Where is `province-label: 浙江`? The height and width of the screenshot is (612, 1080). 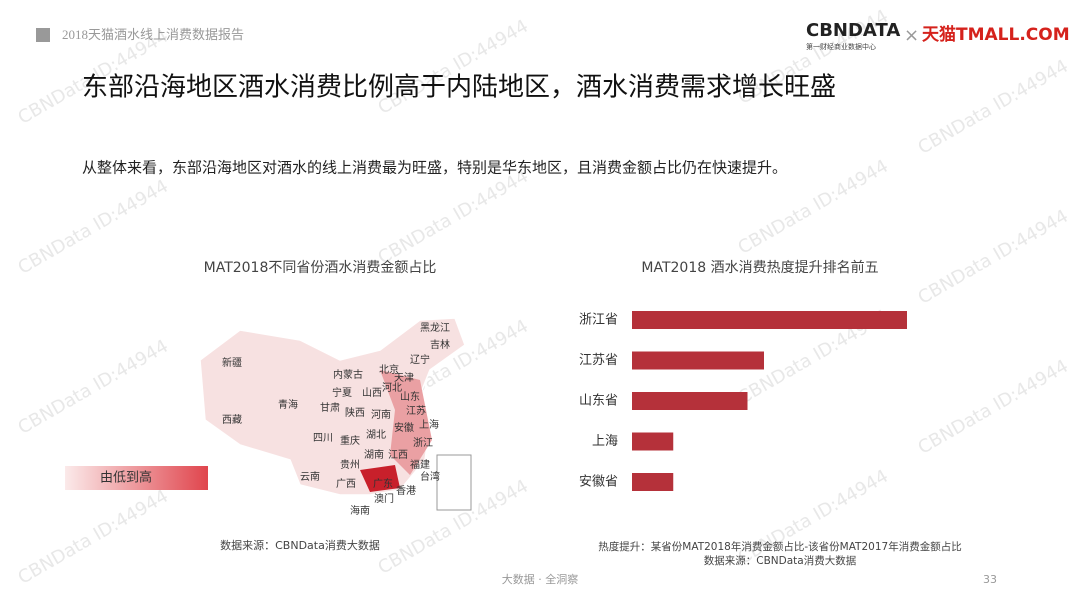
province-label: 浙江 is located at coordinates (423, 443).